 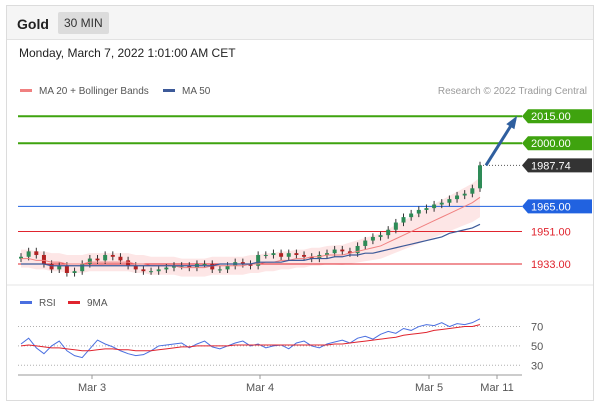 I want to click on x-tick-label: Mar 5, so click(x=429, y=388).